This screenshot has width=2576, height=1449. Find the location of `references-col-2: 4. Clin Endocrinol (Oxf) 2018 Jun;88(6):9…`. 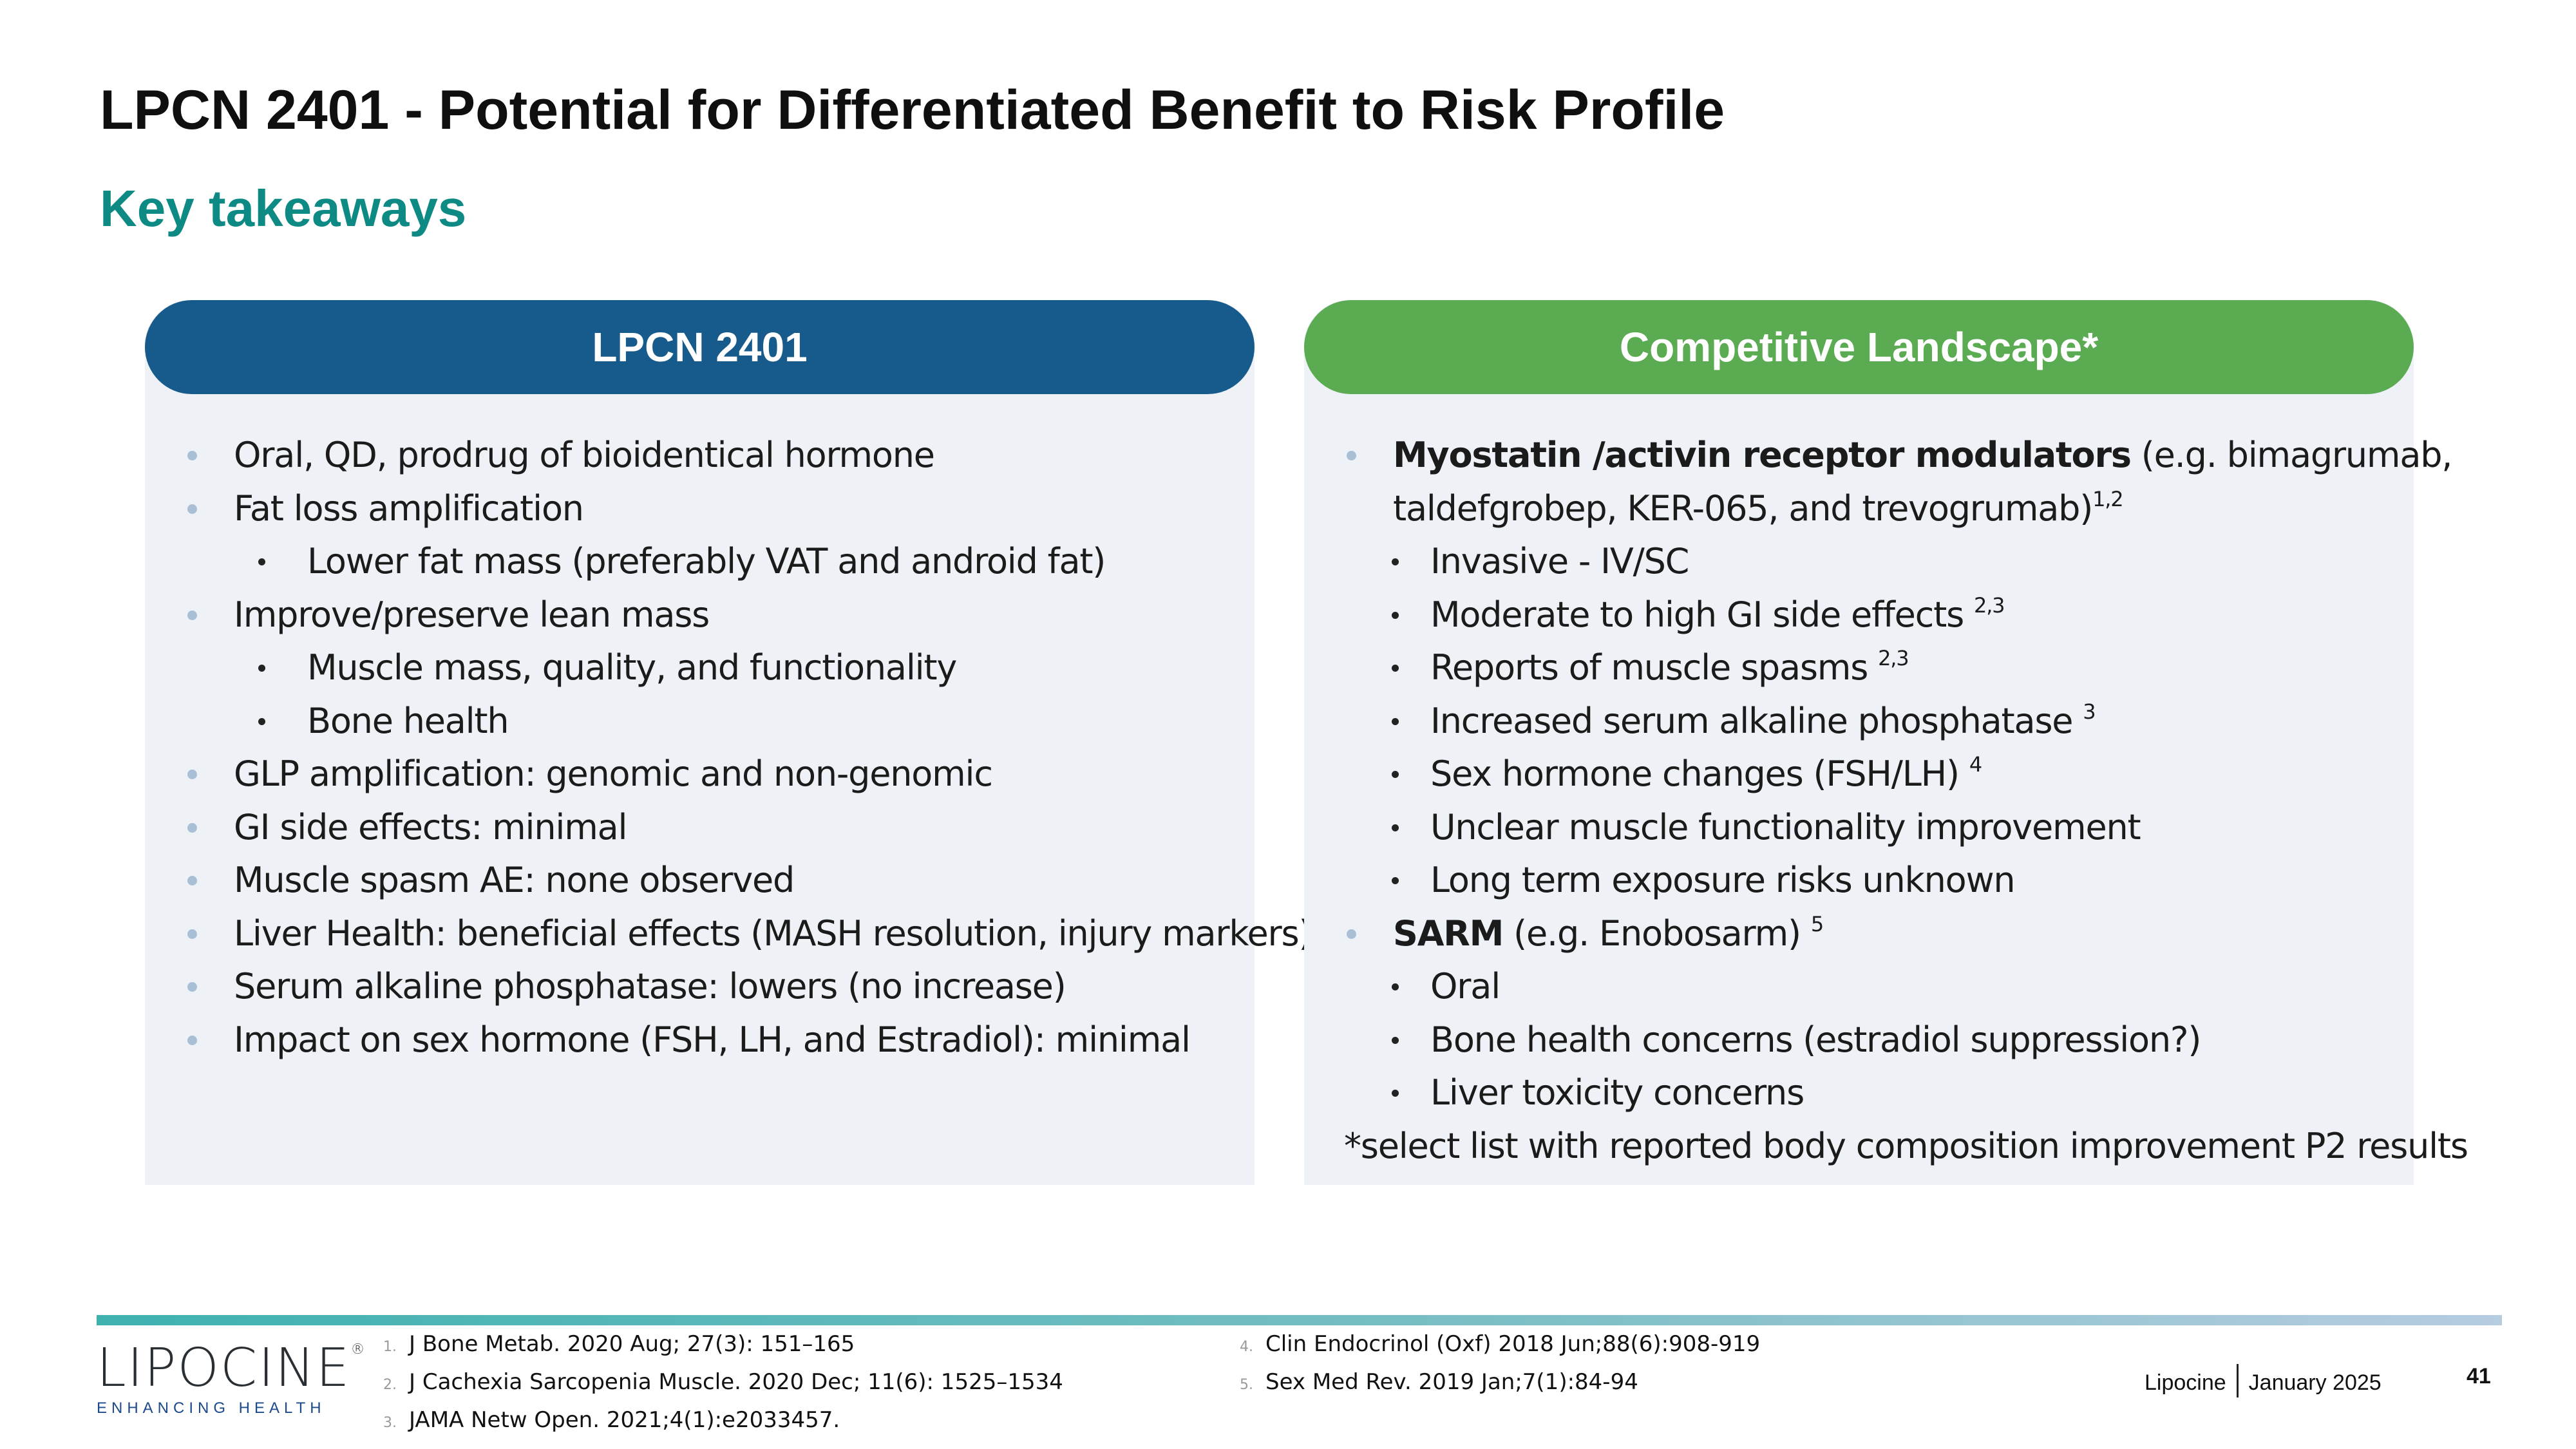

references-col-2: 4. Clin Endocrinol (Oxf) 2018 Jun;88(6):9… is located at coordinates (1500, 1365).